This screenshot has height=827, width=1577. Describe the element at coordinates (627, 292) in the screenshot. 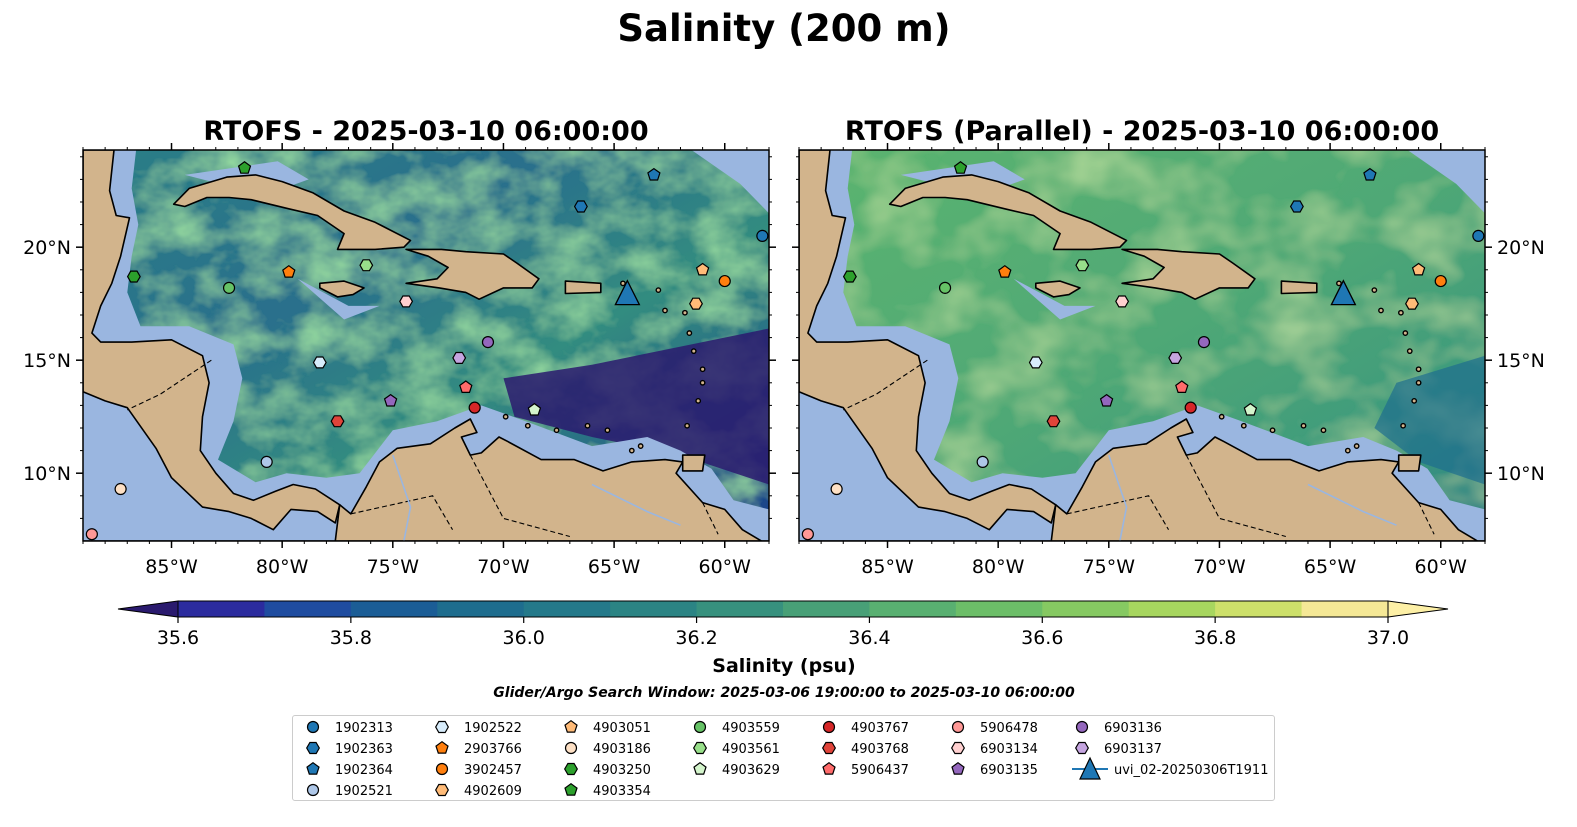

I see `glider-marker` at that location.